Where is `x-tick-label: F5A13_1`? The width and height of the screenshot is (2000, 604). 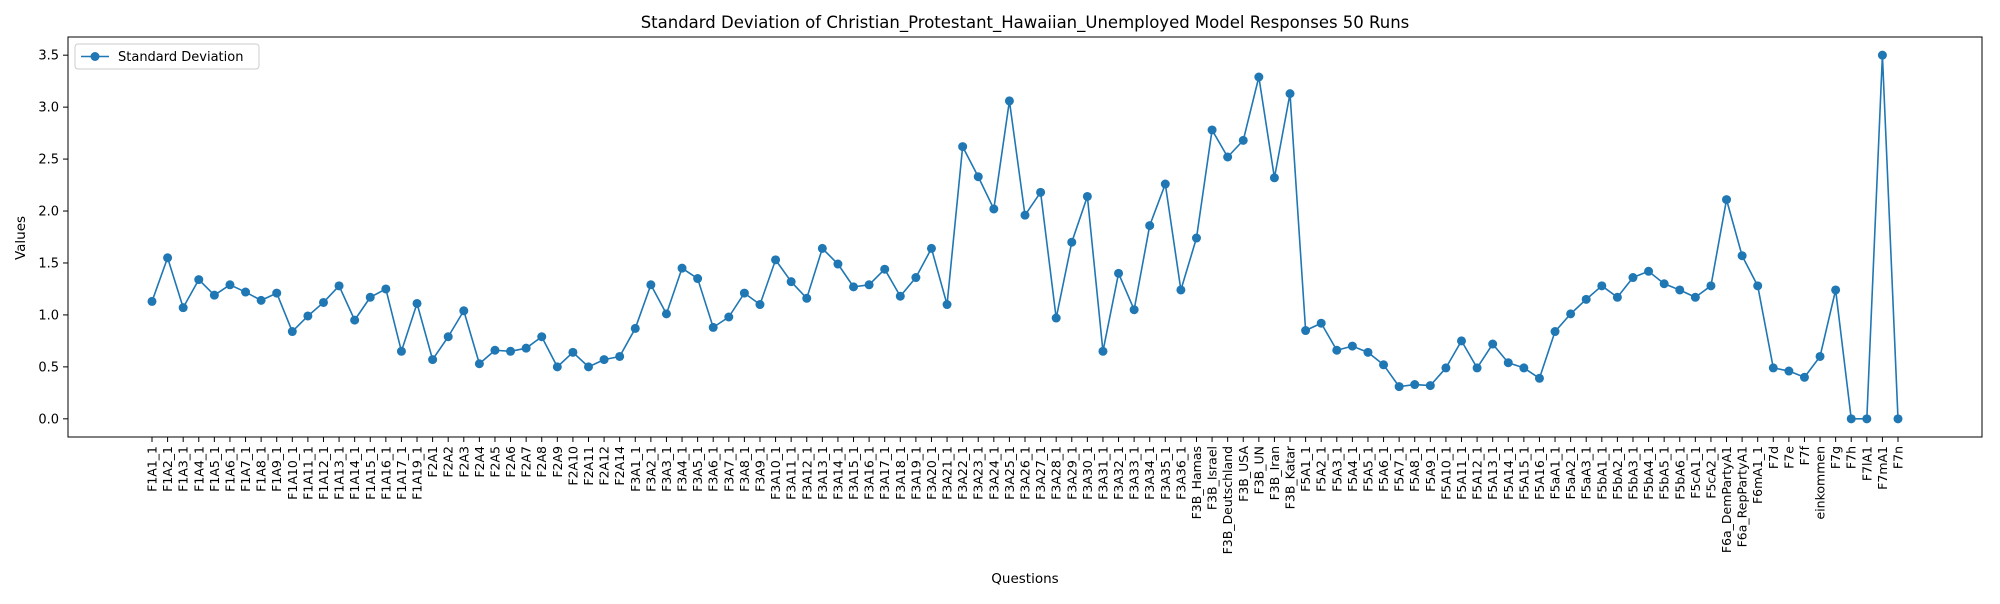 x-tick-label: F5A13_1 is located at coordinates (1492, 473).